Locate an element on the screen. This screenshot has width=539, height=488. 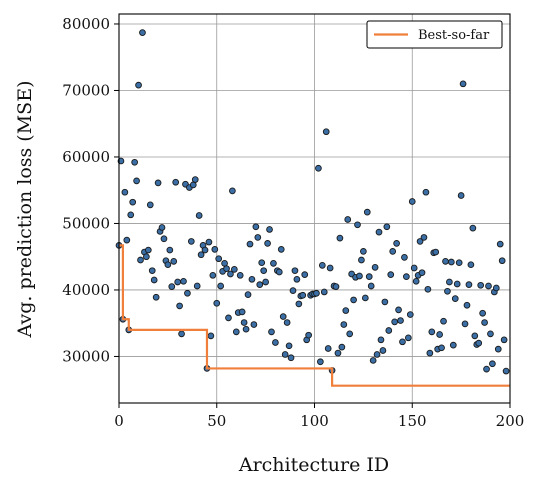
y-tick-label: 50000 is located at coordinates (86, 223).